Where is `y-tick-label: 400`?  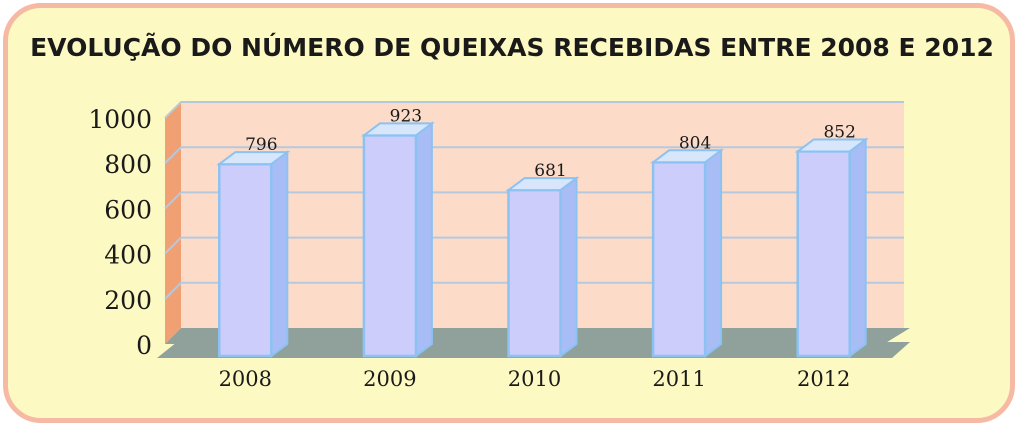
y-tick-label: 400 is located at coordinates (128, 255).